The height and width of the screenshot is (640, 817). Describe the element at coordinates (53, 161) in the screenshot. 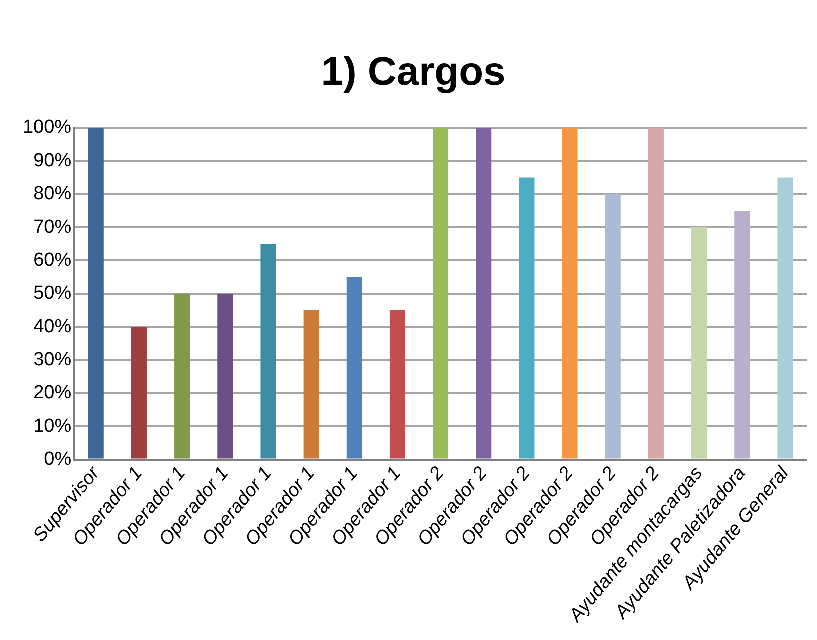

I see `y-tick-label: 90%` at that location.